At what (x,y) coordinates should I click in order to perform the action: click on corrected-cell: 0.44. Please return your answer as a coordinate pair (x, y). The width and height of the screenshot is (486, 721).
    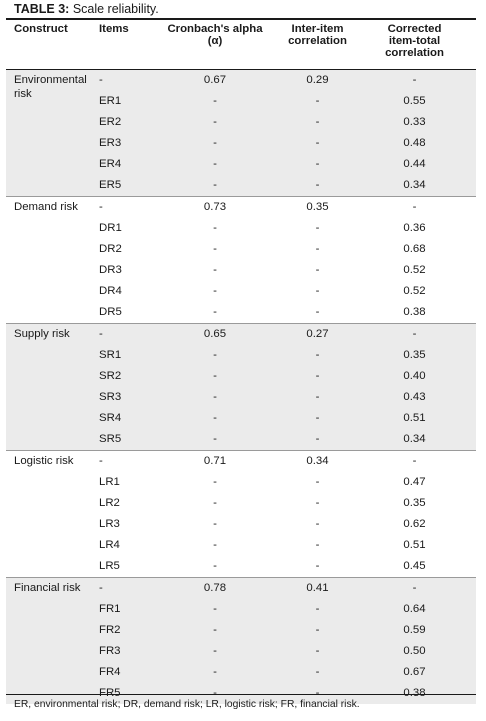
    Looking at the image, I should click on (414, 164).